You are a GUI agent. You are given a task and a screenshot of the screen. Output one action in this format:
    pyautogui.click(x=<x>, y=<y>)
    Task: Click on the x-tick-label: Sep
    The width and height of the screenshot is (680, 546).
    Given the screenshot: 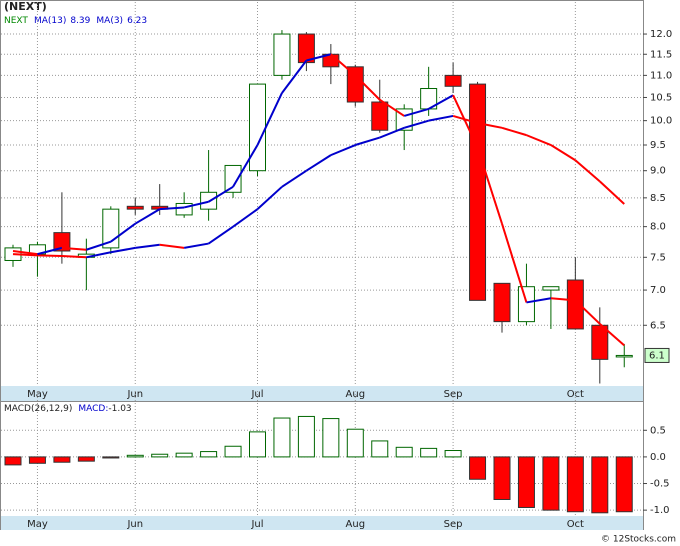 What is the action you would take?
    pyautogui.click(x=453, y=524)
    